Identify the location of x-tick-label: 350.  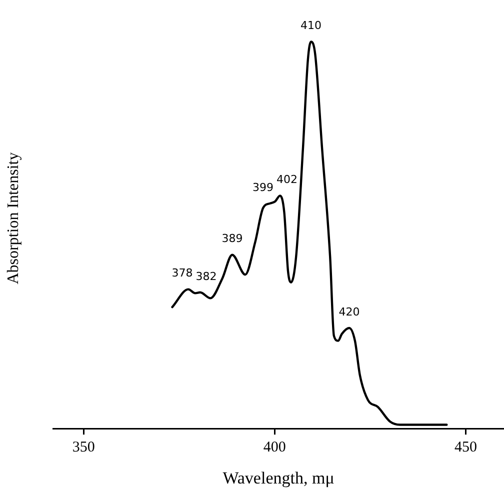
(83, 448).